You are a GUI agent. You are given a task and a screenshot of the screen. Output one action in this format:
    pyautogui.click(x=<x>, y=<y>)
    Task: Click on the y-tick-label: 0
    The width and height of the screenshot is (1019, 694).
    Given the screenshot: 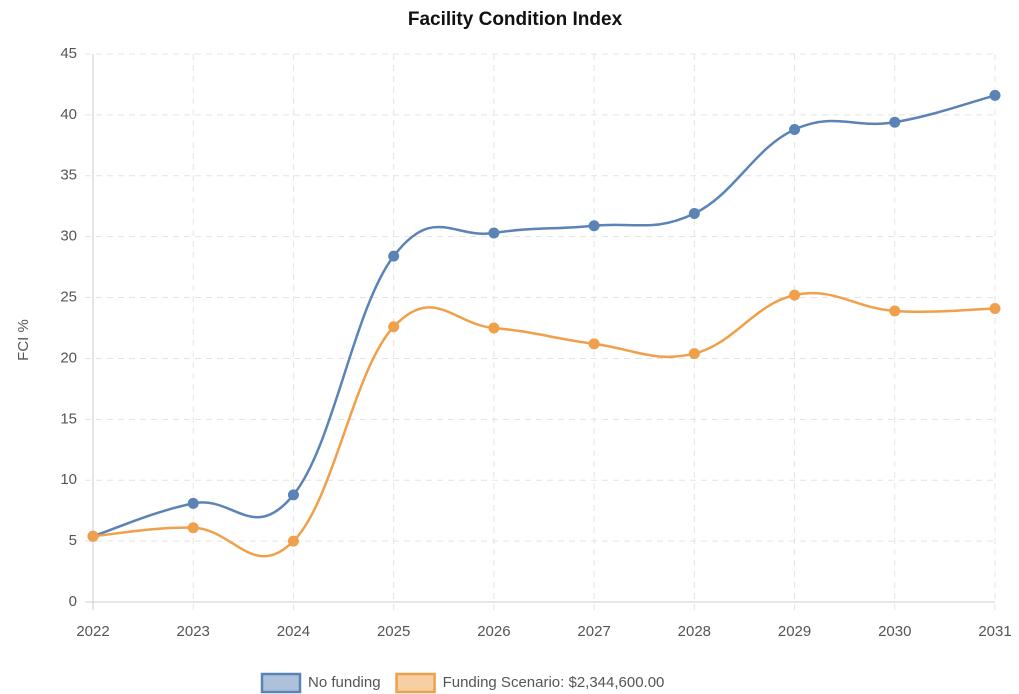 What is the action you would take?
    pyautogui.click(x=73, y=601)
    